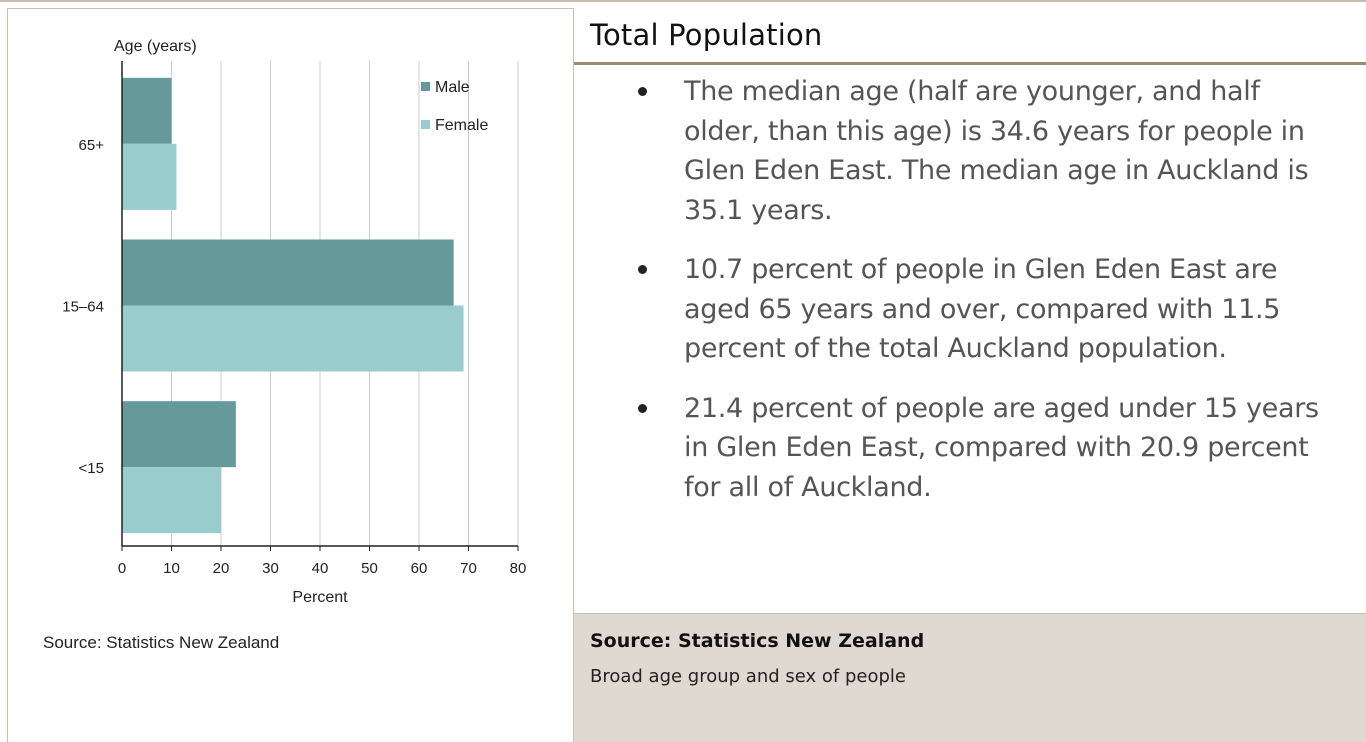 This screenshot has height=742, width=1366. I want to click on legend-swatch-male, so click(425, 86).